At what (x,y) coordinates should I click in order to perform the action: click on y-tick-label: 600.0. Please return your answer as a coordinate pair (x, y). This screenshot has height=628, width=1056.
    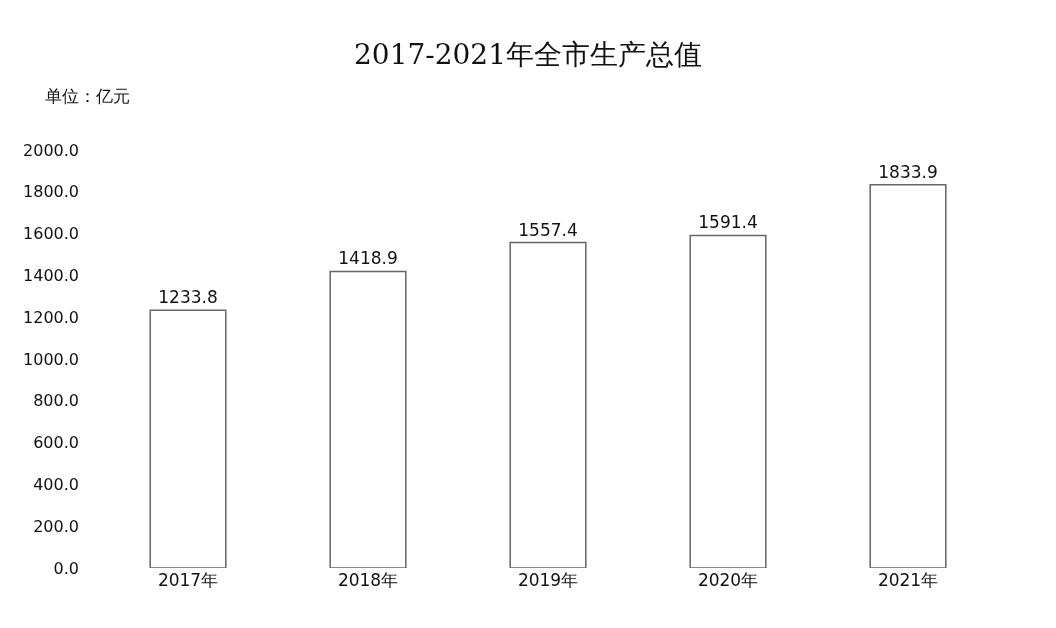
    Looking at the image, I should click on (56, 443).